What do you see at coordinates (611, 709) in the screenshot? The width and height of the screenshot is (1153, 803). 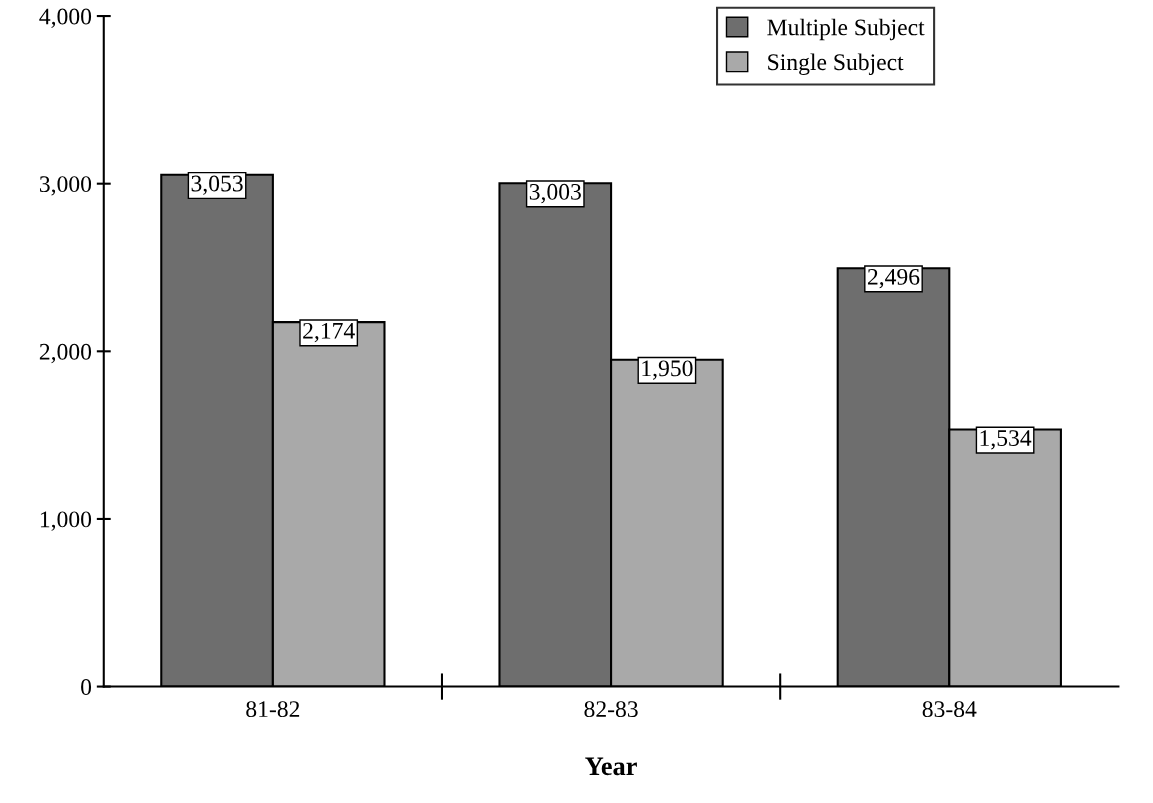 I see `x-tick-label: 82-83` at bounding box center [611, 709].